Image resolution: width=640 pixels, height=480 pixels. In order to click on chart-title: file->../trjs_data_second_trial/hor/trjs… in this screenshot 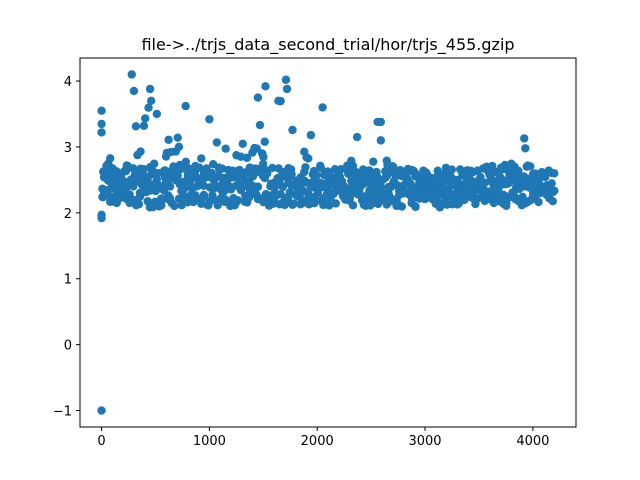, I will do `click(327, 45)`.